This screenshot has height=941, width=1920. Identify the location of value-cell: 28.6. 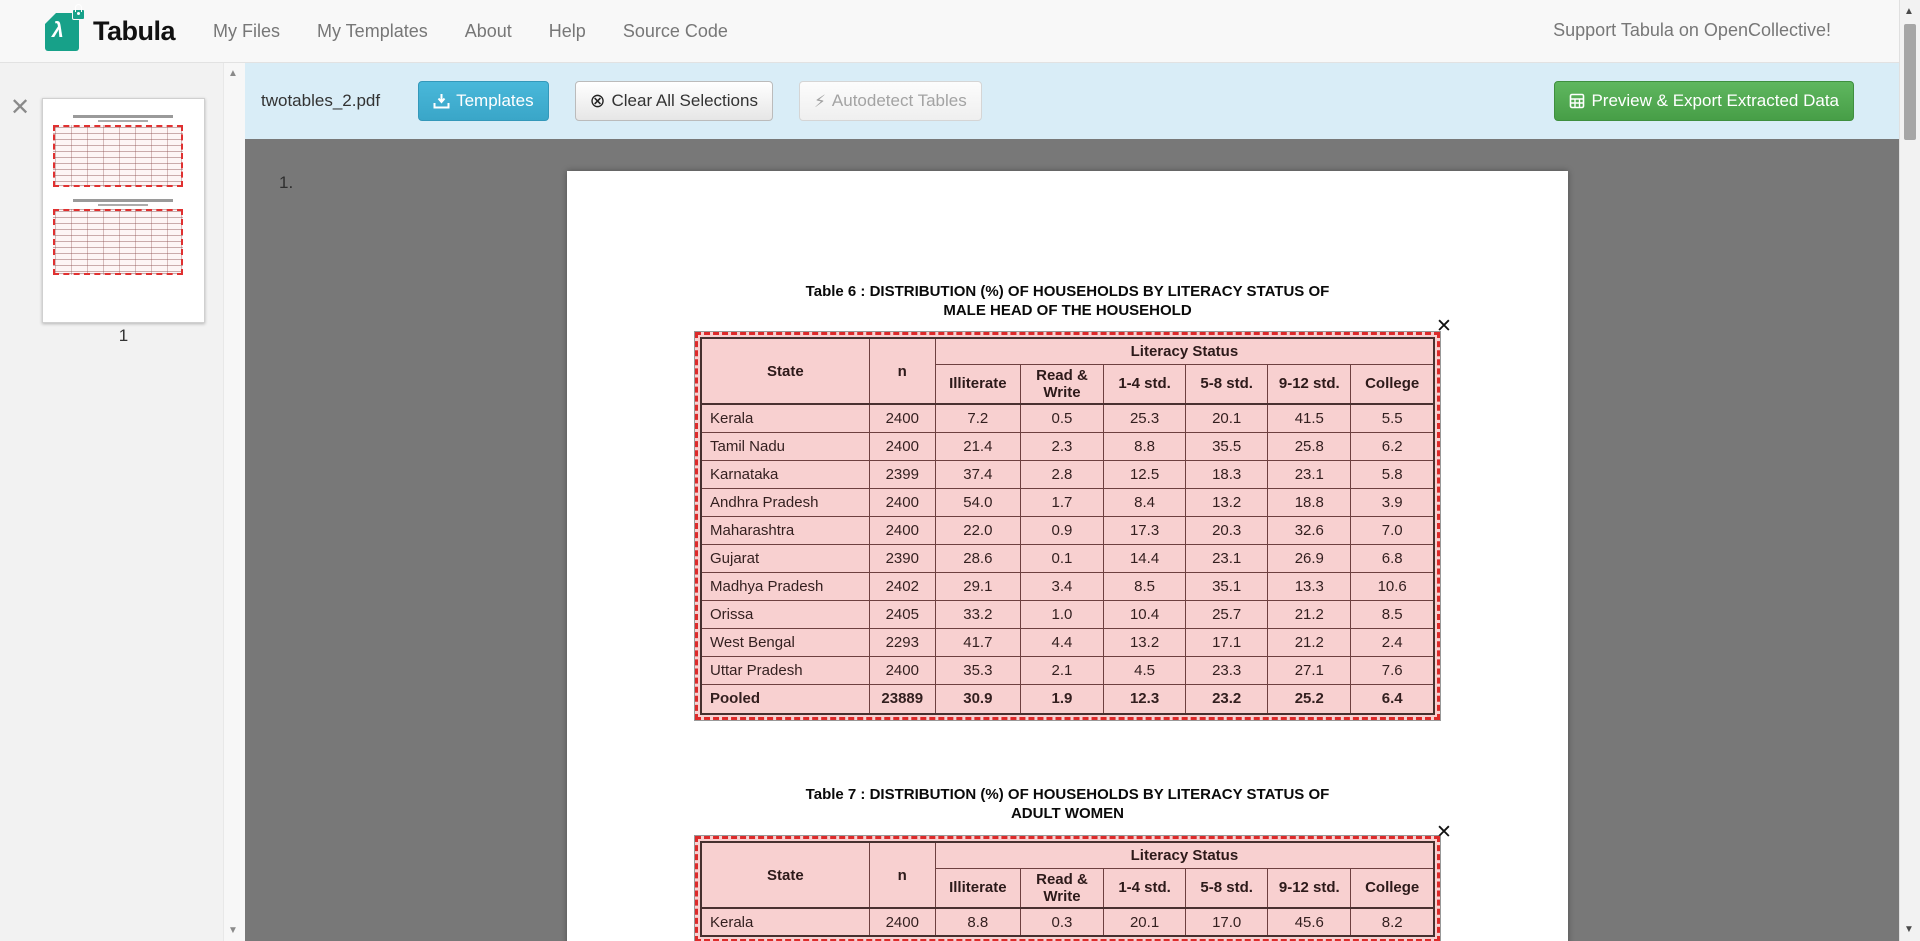
(977, 558).